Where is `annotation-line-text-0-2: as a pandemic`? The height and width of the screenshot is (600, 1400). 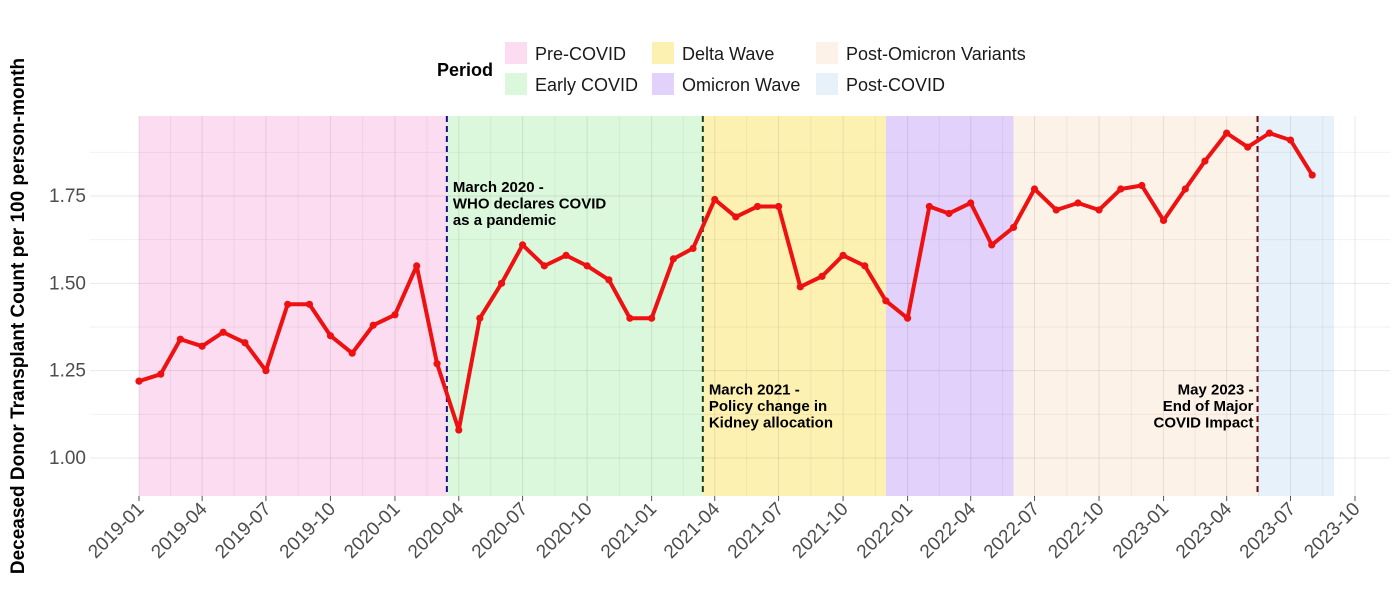 annotation-line-text-0-2: as a pandemic is located at coordinates (504, 220).